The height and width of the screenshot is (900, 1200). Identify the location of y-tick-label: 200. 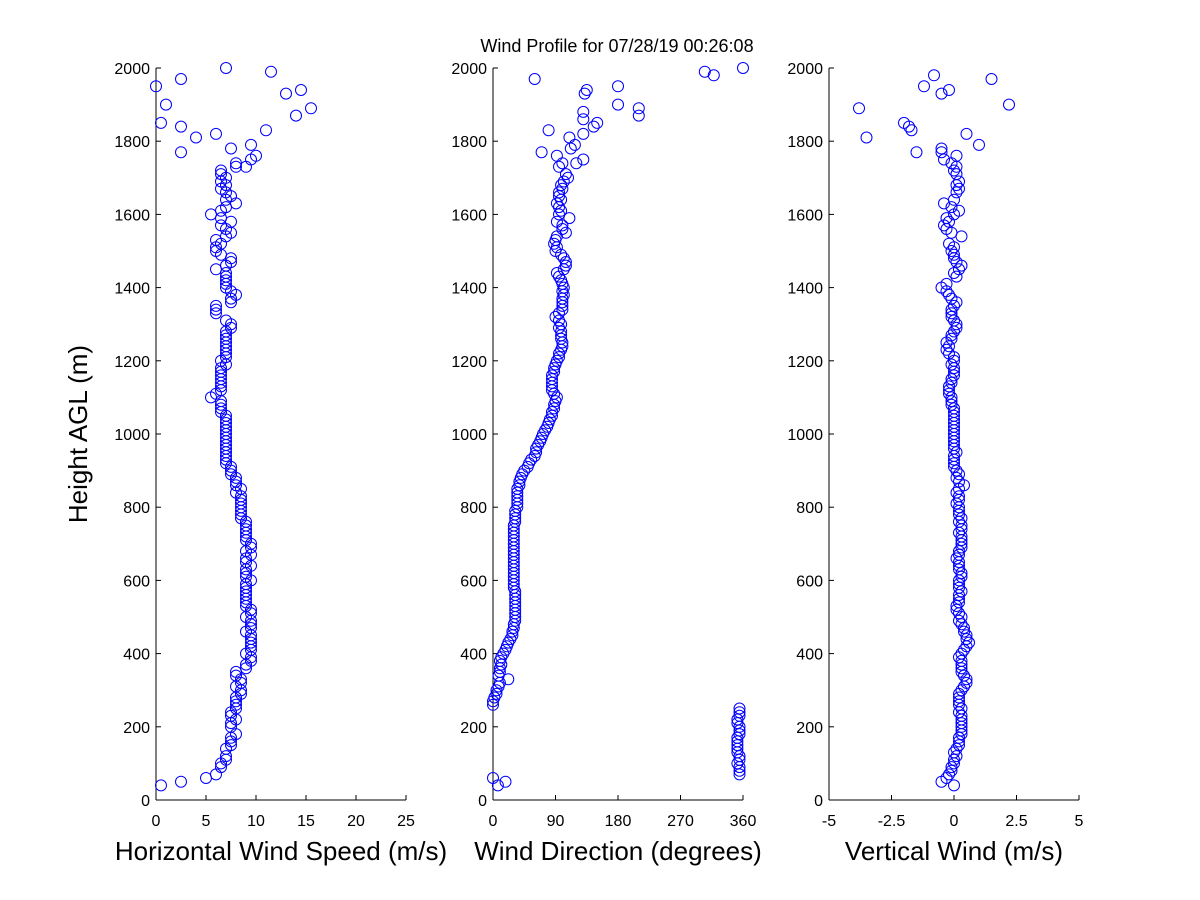
(809, 728).